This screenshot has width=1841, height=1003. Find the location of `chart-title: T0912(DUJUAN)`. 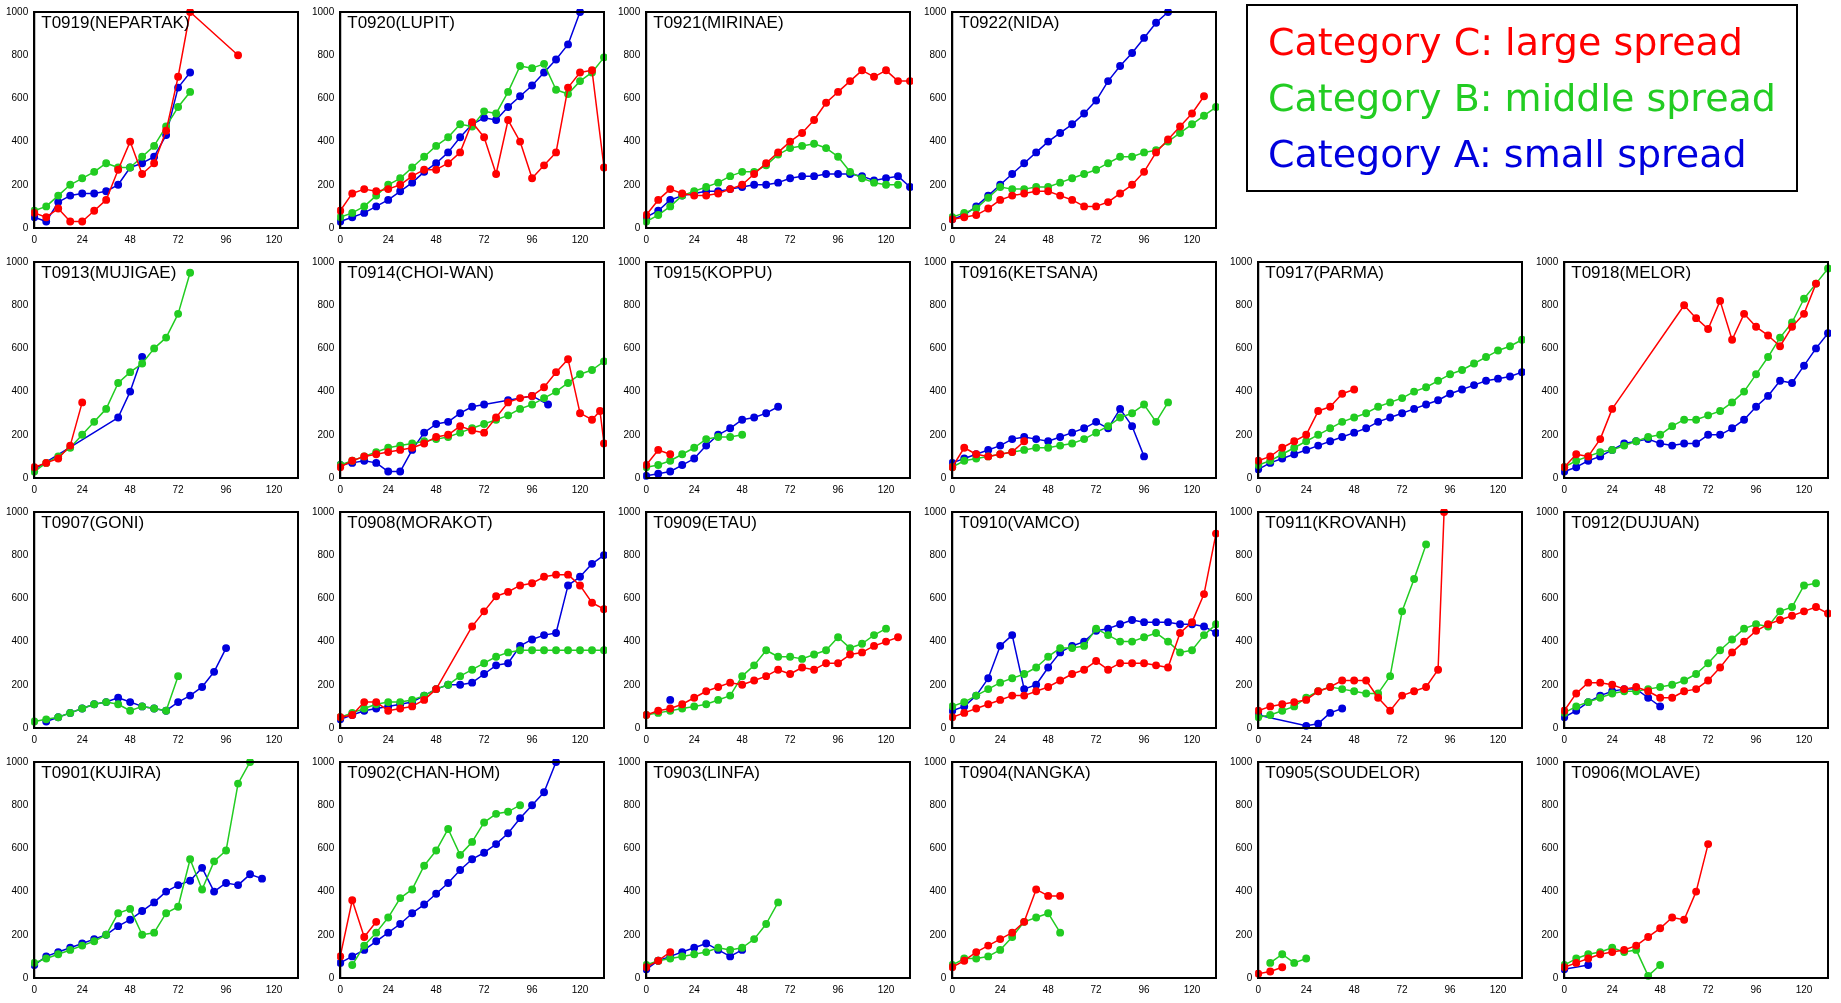

chart-title: T0912(DUJUAN) is located at coordinates (1635, 523).